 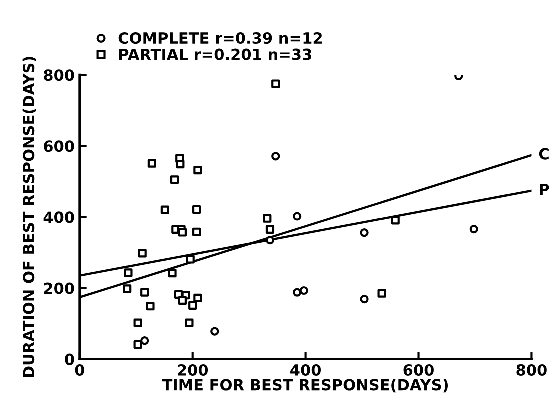 What do you see at coordinates (544, 154) in the screenshot?
I see `annotation: C` at bounding box center [544, 154].